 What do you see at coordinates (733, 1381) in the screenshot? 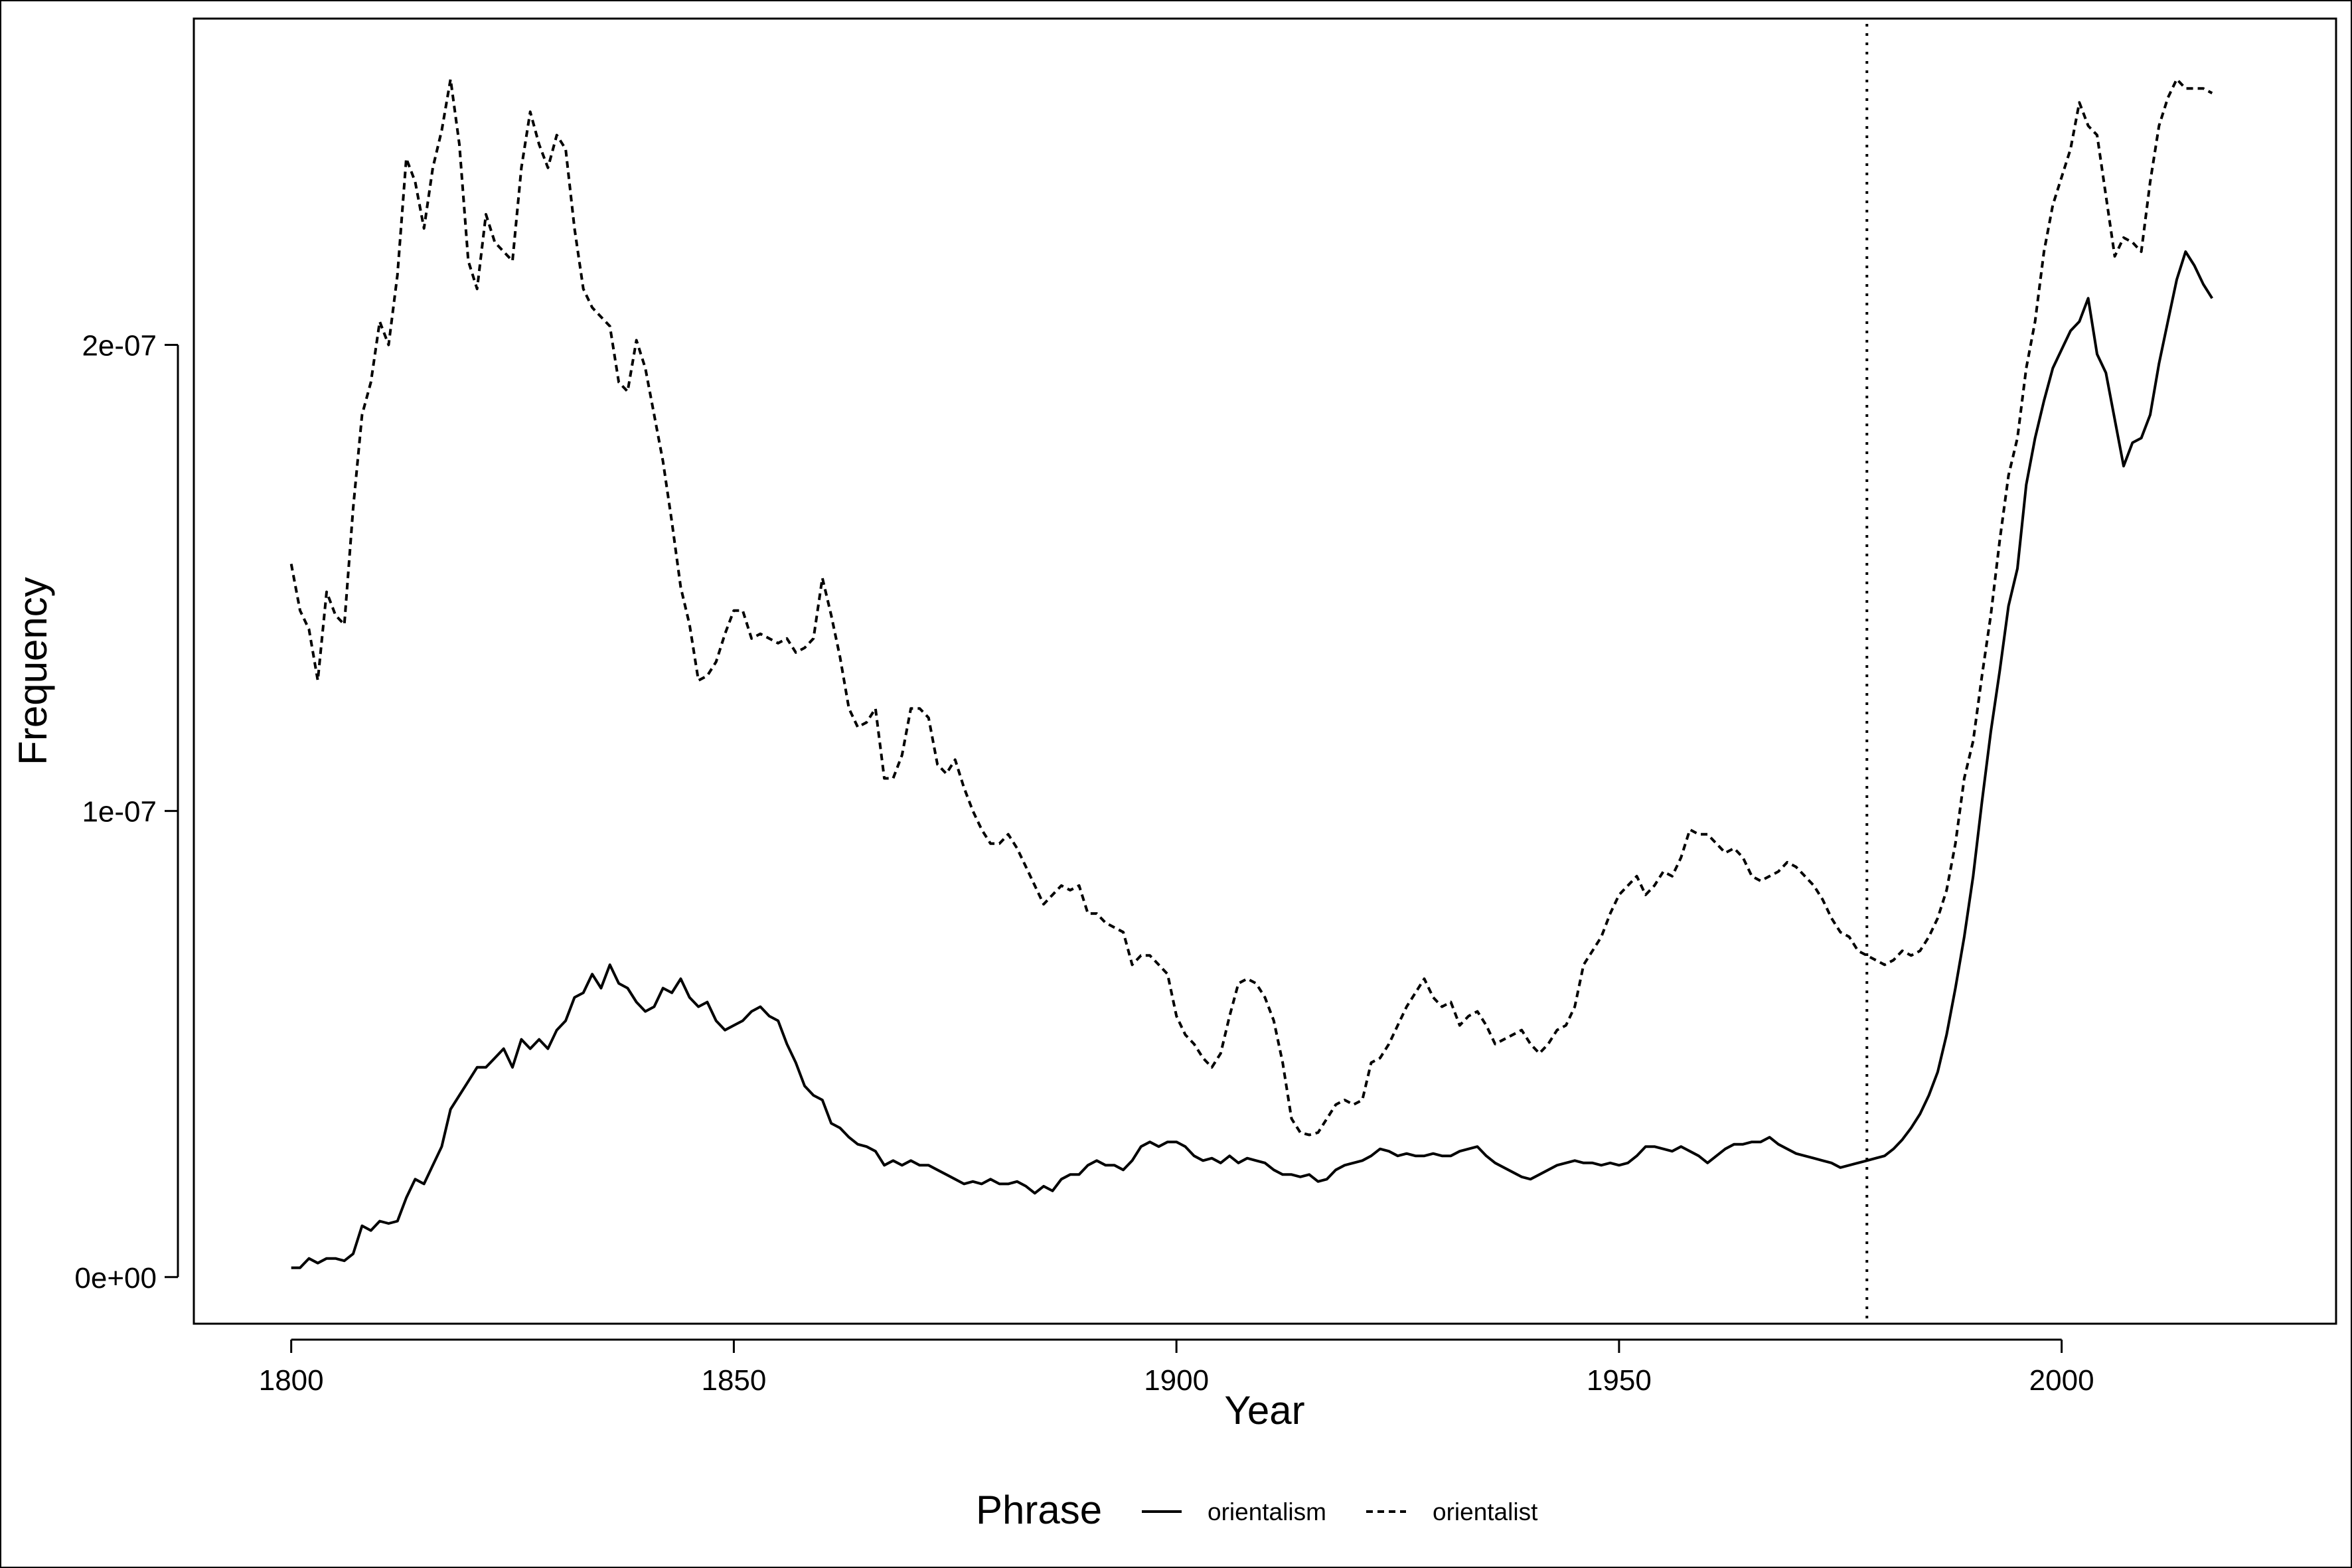
I see `x-tick-label: 1850` at bounding box center [733, 1381].